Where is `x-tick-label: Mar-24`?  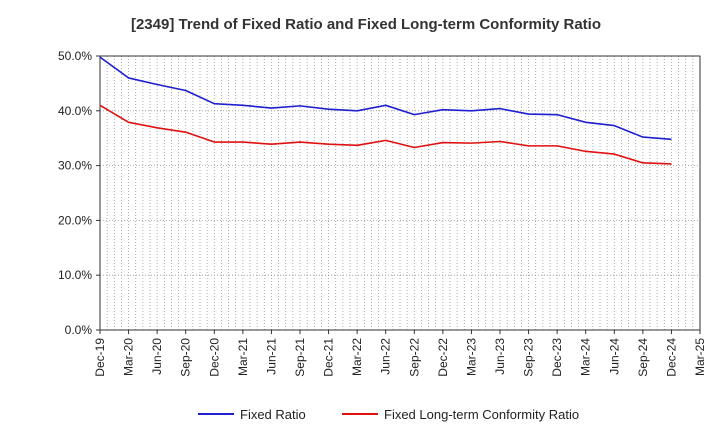 x-tick-label: Mar-24 is located at coordinates (586, 357).